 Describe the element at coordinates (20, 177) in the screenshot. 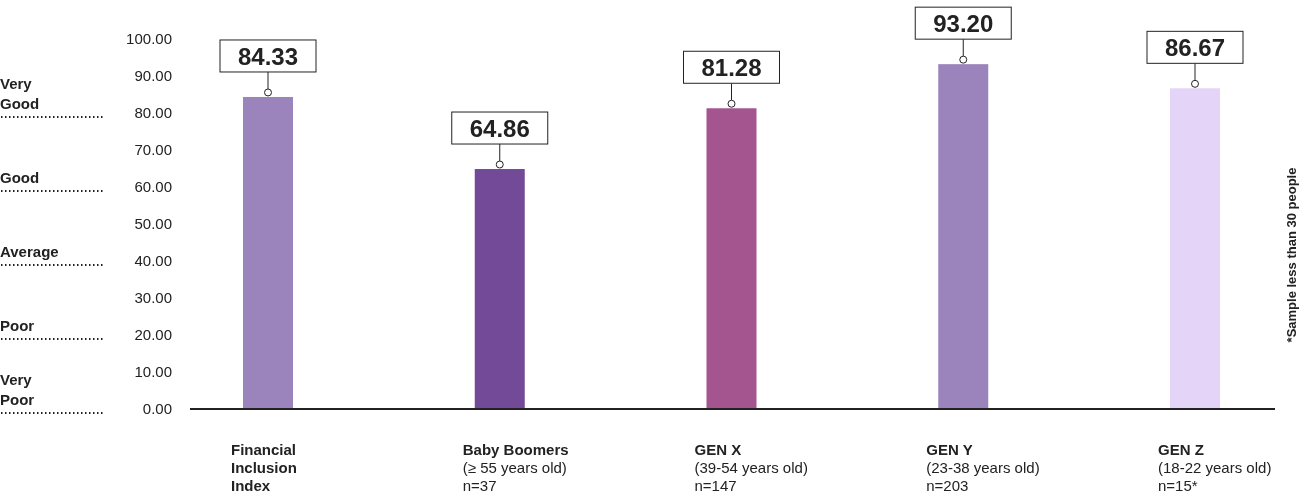

I see `ref-line-label: Good` at that location.